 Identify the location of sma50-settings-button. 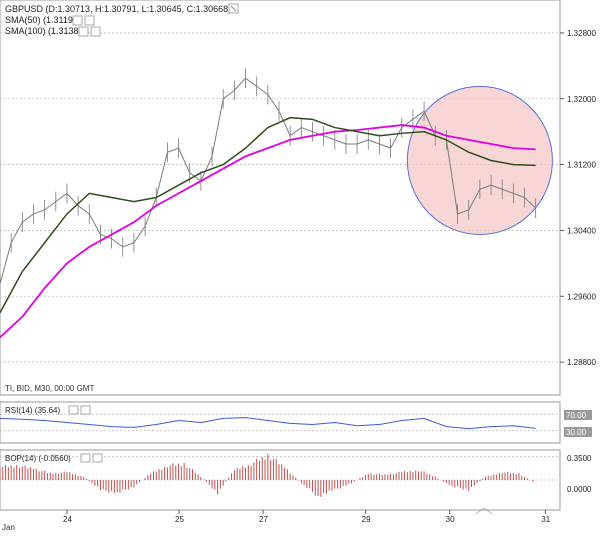
(77, 20).